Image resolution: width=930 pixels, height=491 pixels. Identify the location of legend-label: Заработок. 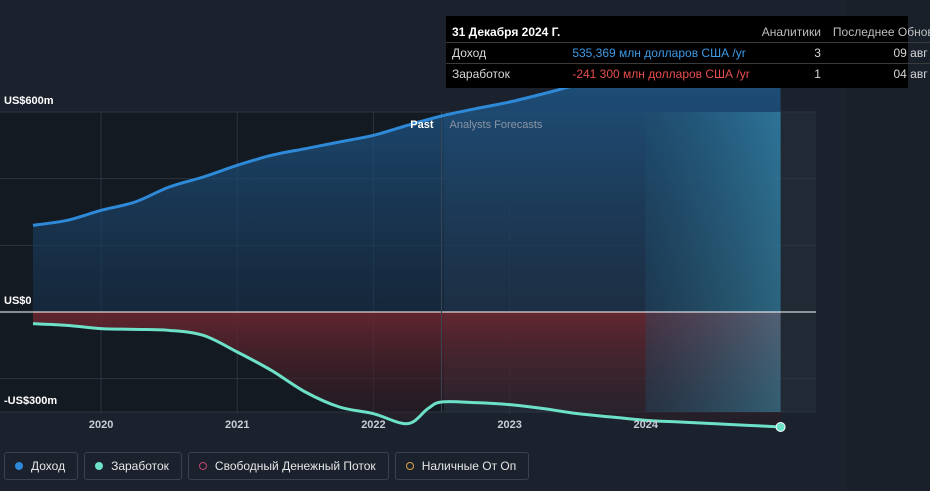
(140, 466).